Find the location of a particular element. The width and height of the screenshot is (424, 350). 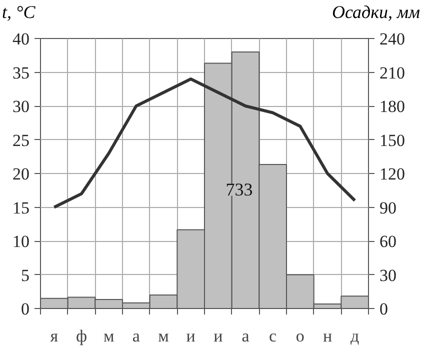

x-tick-label: с is located at coordinates (273, 336).